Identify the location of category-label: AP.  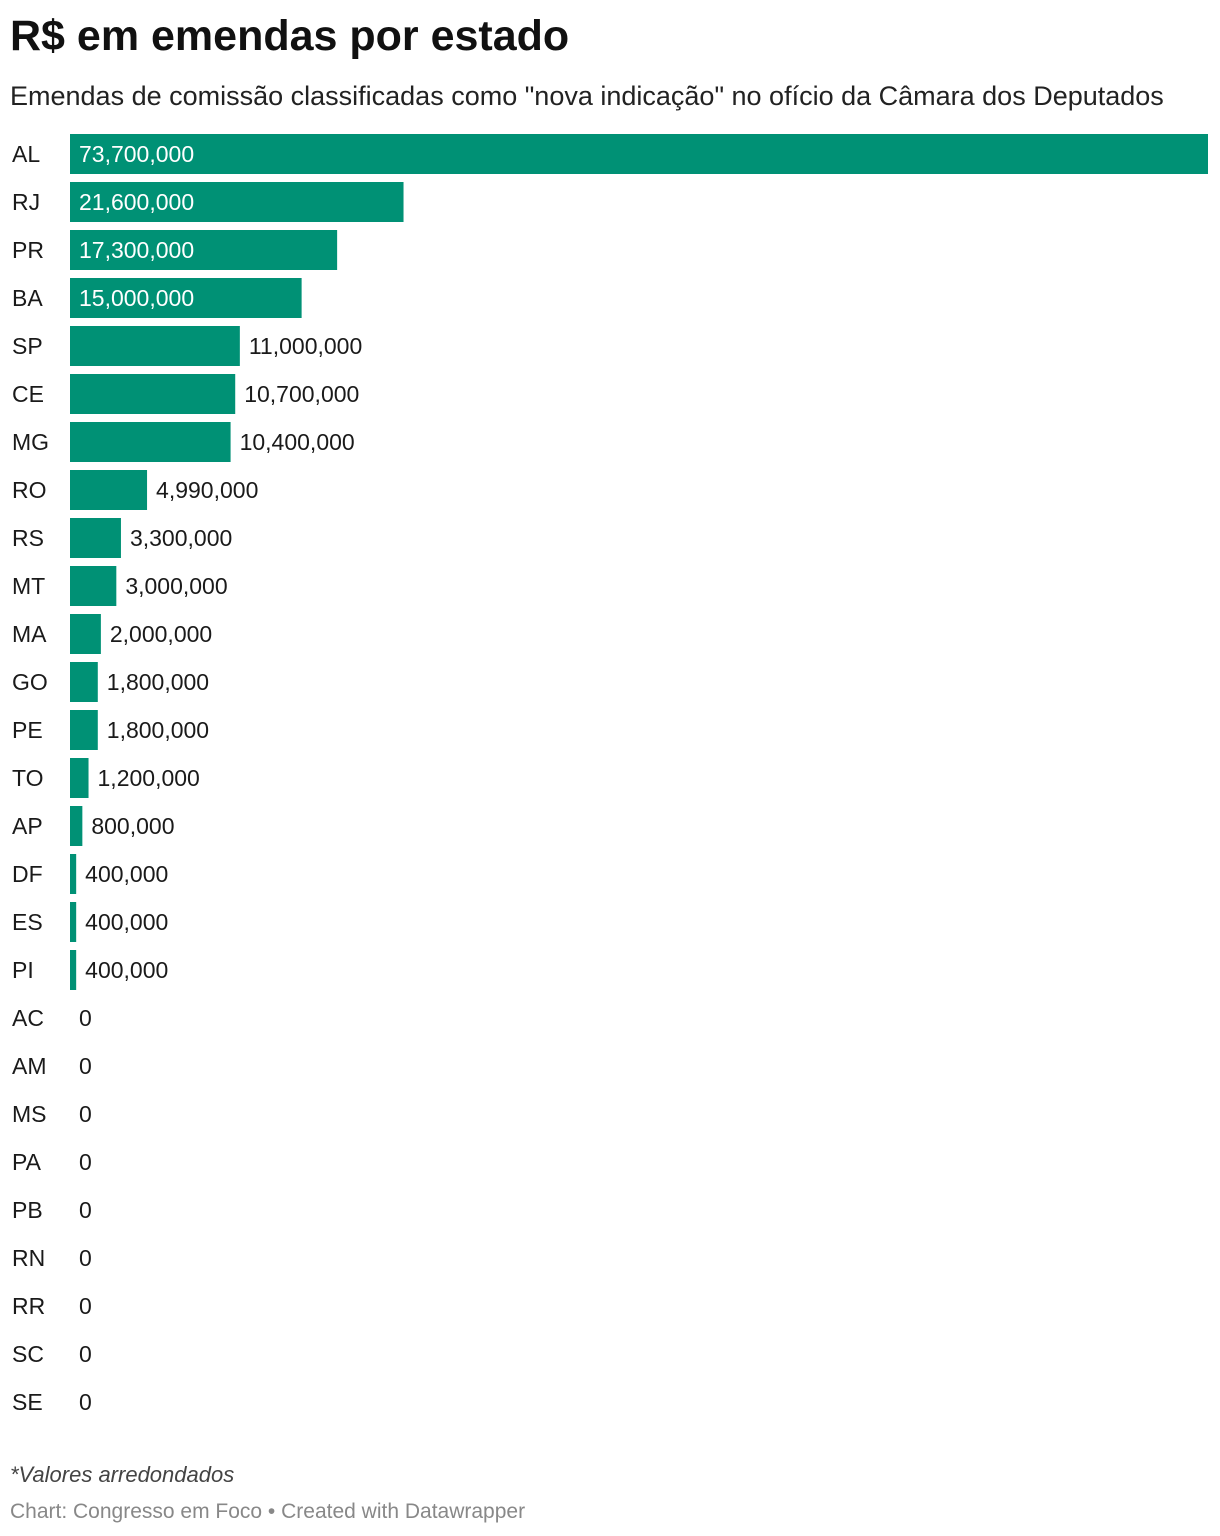
(27, 826).